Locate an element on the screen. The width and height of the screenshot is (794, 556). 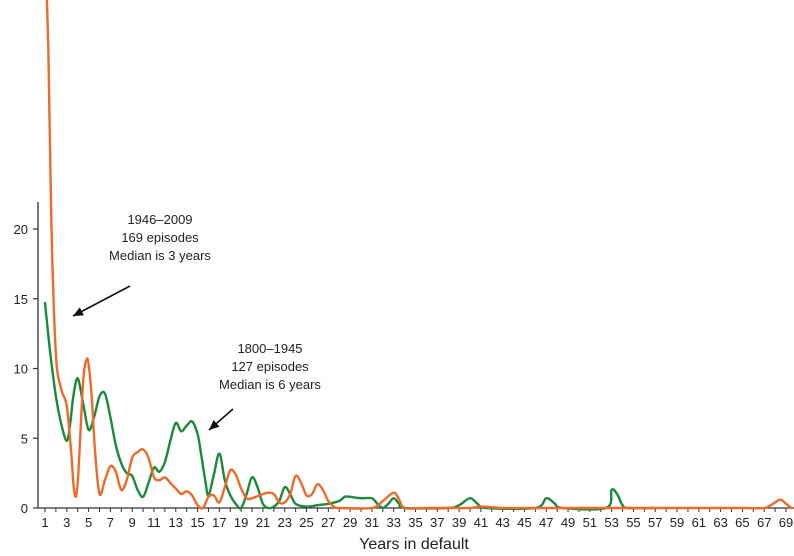
x-tick-label: 25 is located at coordinates (306, 522).